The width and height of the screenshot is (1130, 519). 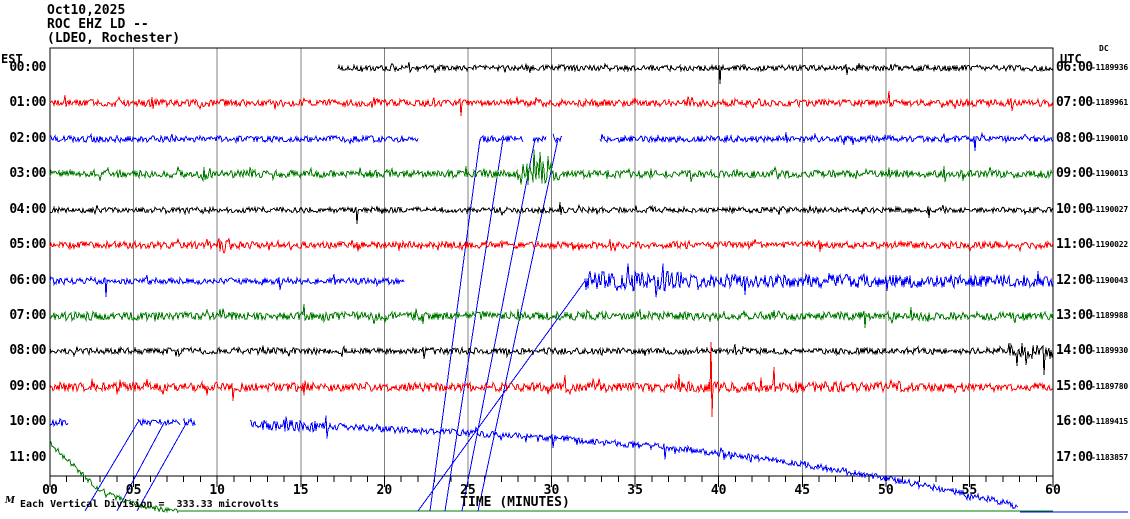 I want to click on x-tick-label: 50, so click(x=886, y=490).